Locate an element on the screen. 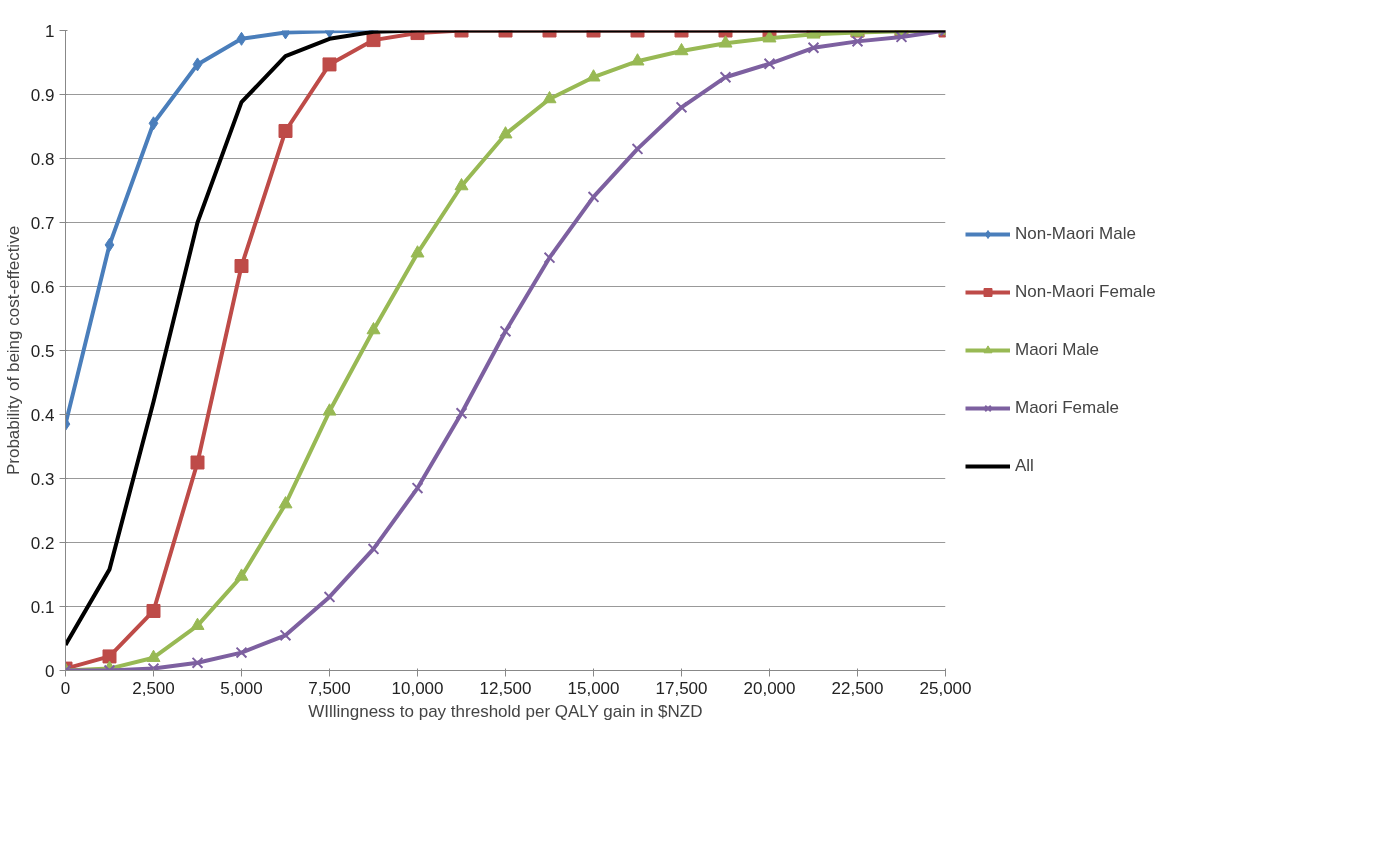  x-tick-label: 7,500 is located at coordinates (329, 688).